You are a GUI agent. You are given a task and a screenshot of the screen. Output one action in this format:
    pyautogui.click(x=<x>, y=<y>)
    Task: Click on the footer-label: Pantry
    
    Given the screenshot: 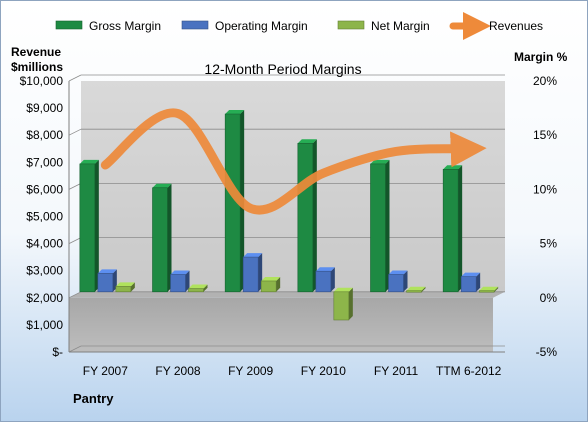 What is the action you would take?
    pyautogui.click(x=93, y=398)
    